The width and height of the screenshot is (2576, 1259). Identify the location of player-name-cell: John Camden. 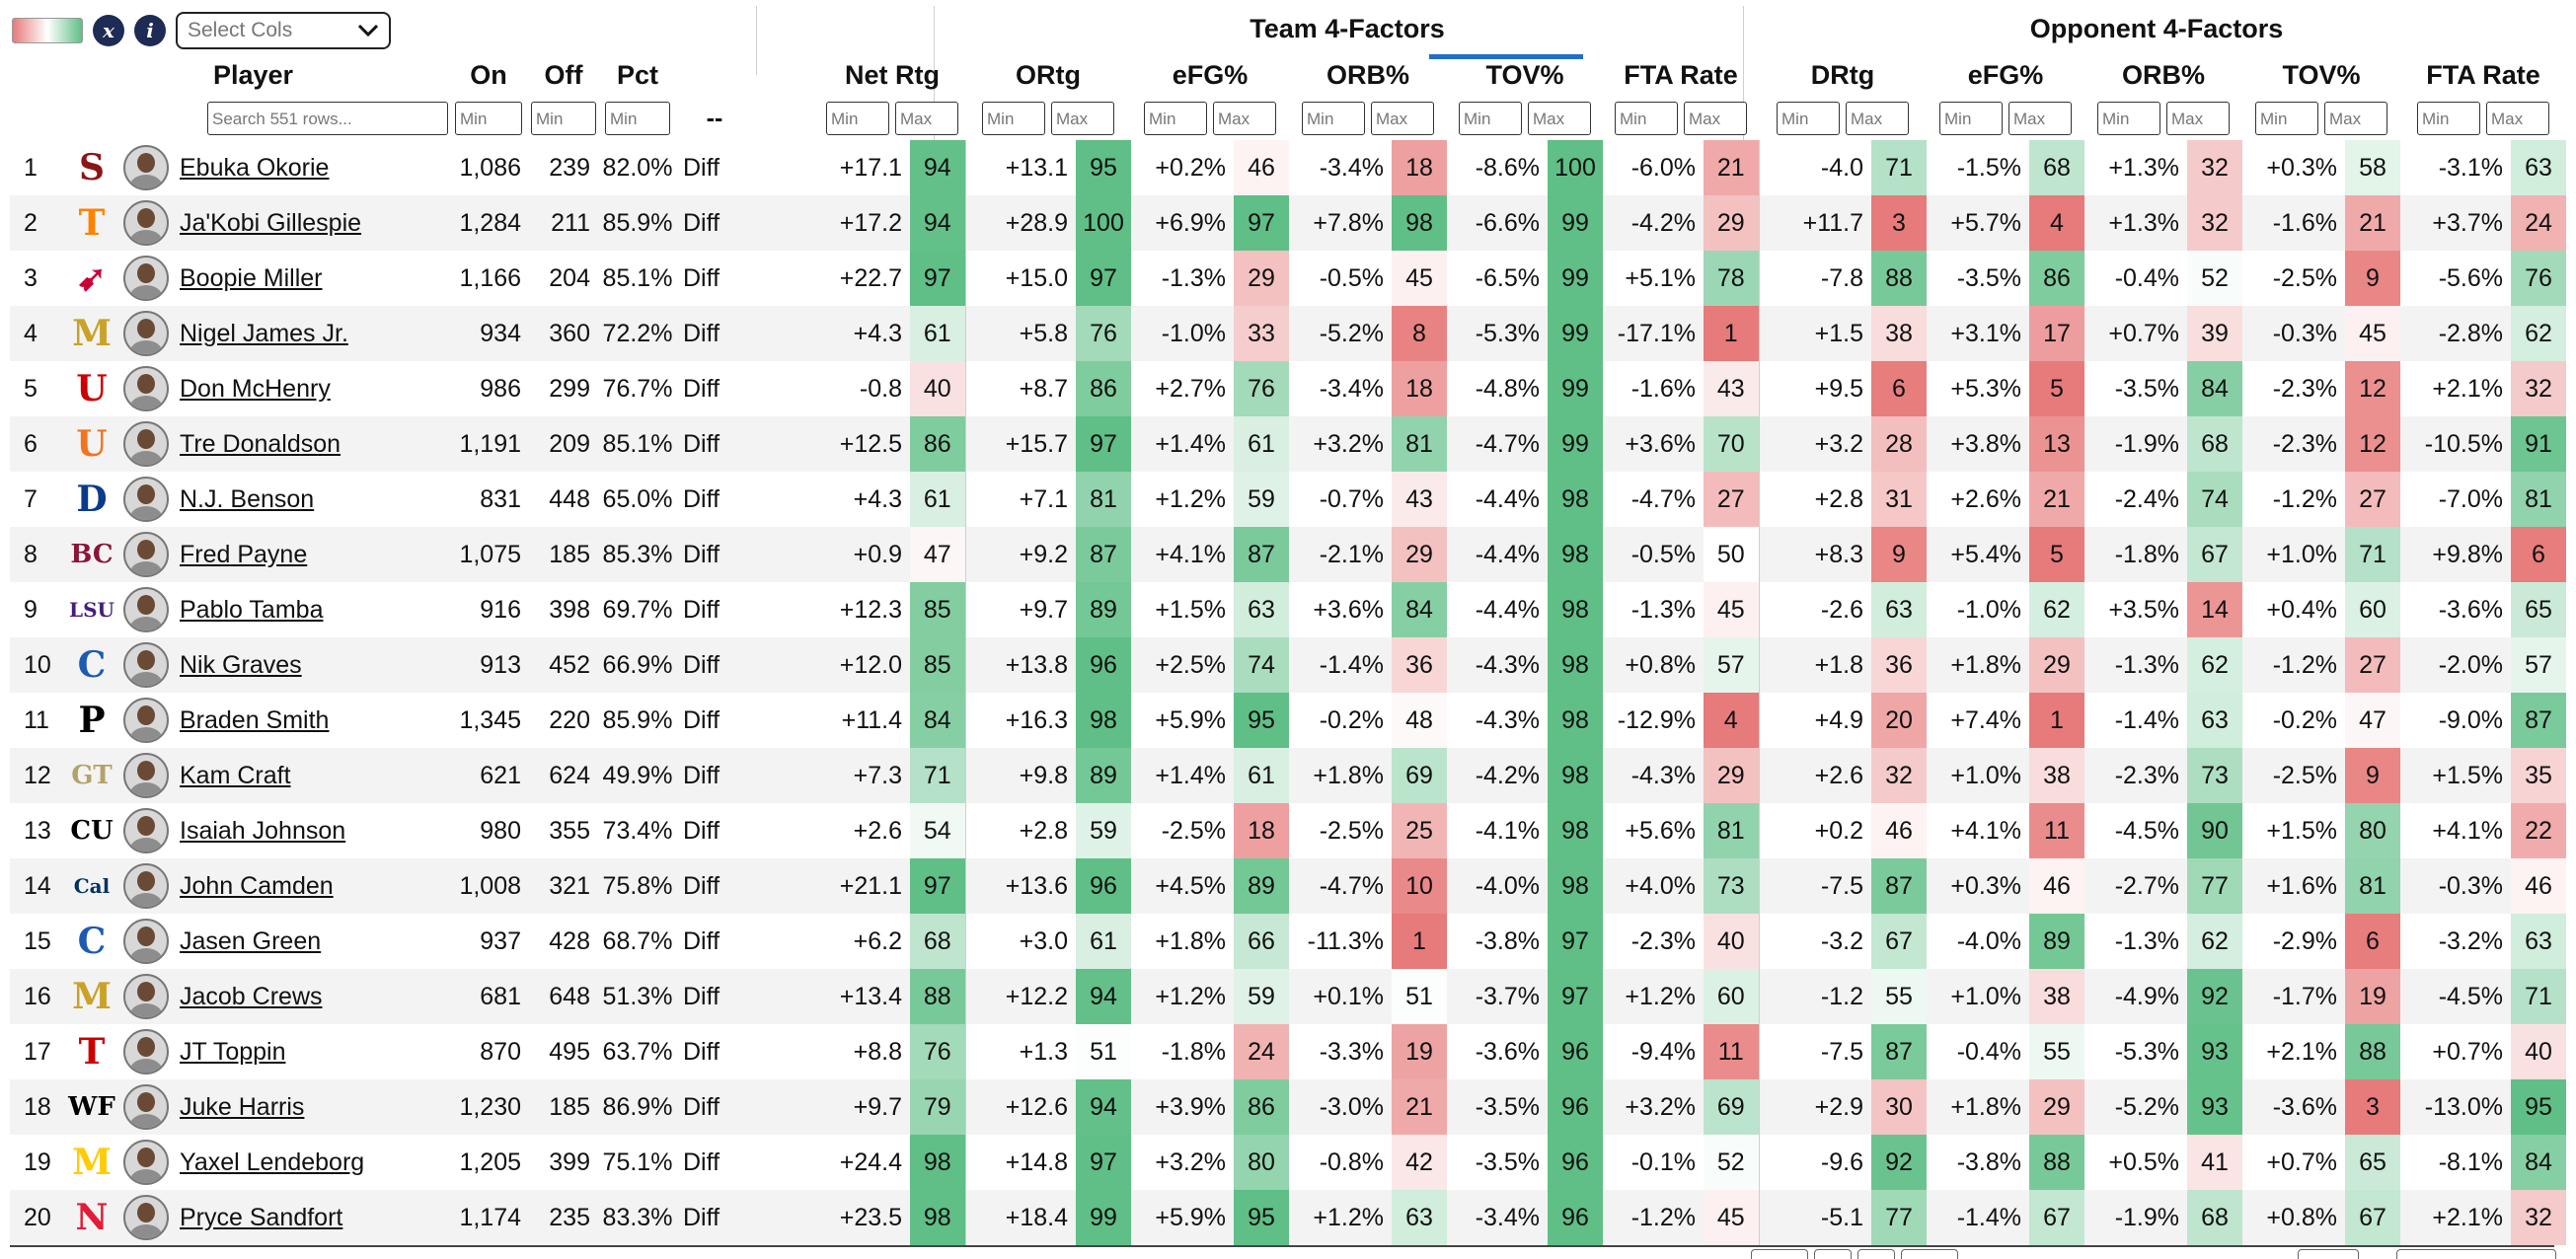
(311, 886).